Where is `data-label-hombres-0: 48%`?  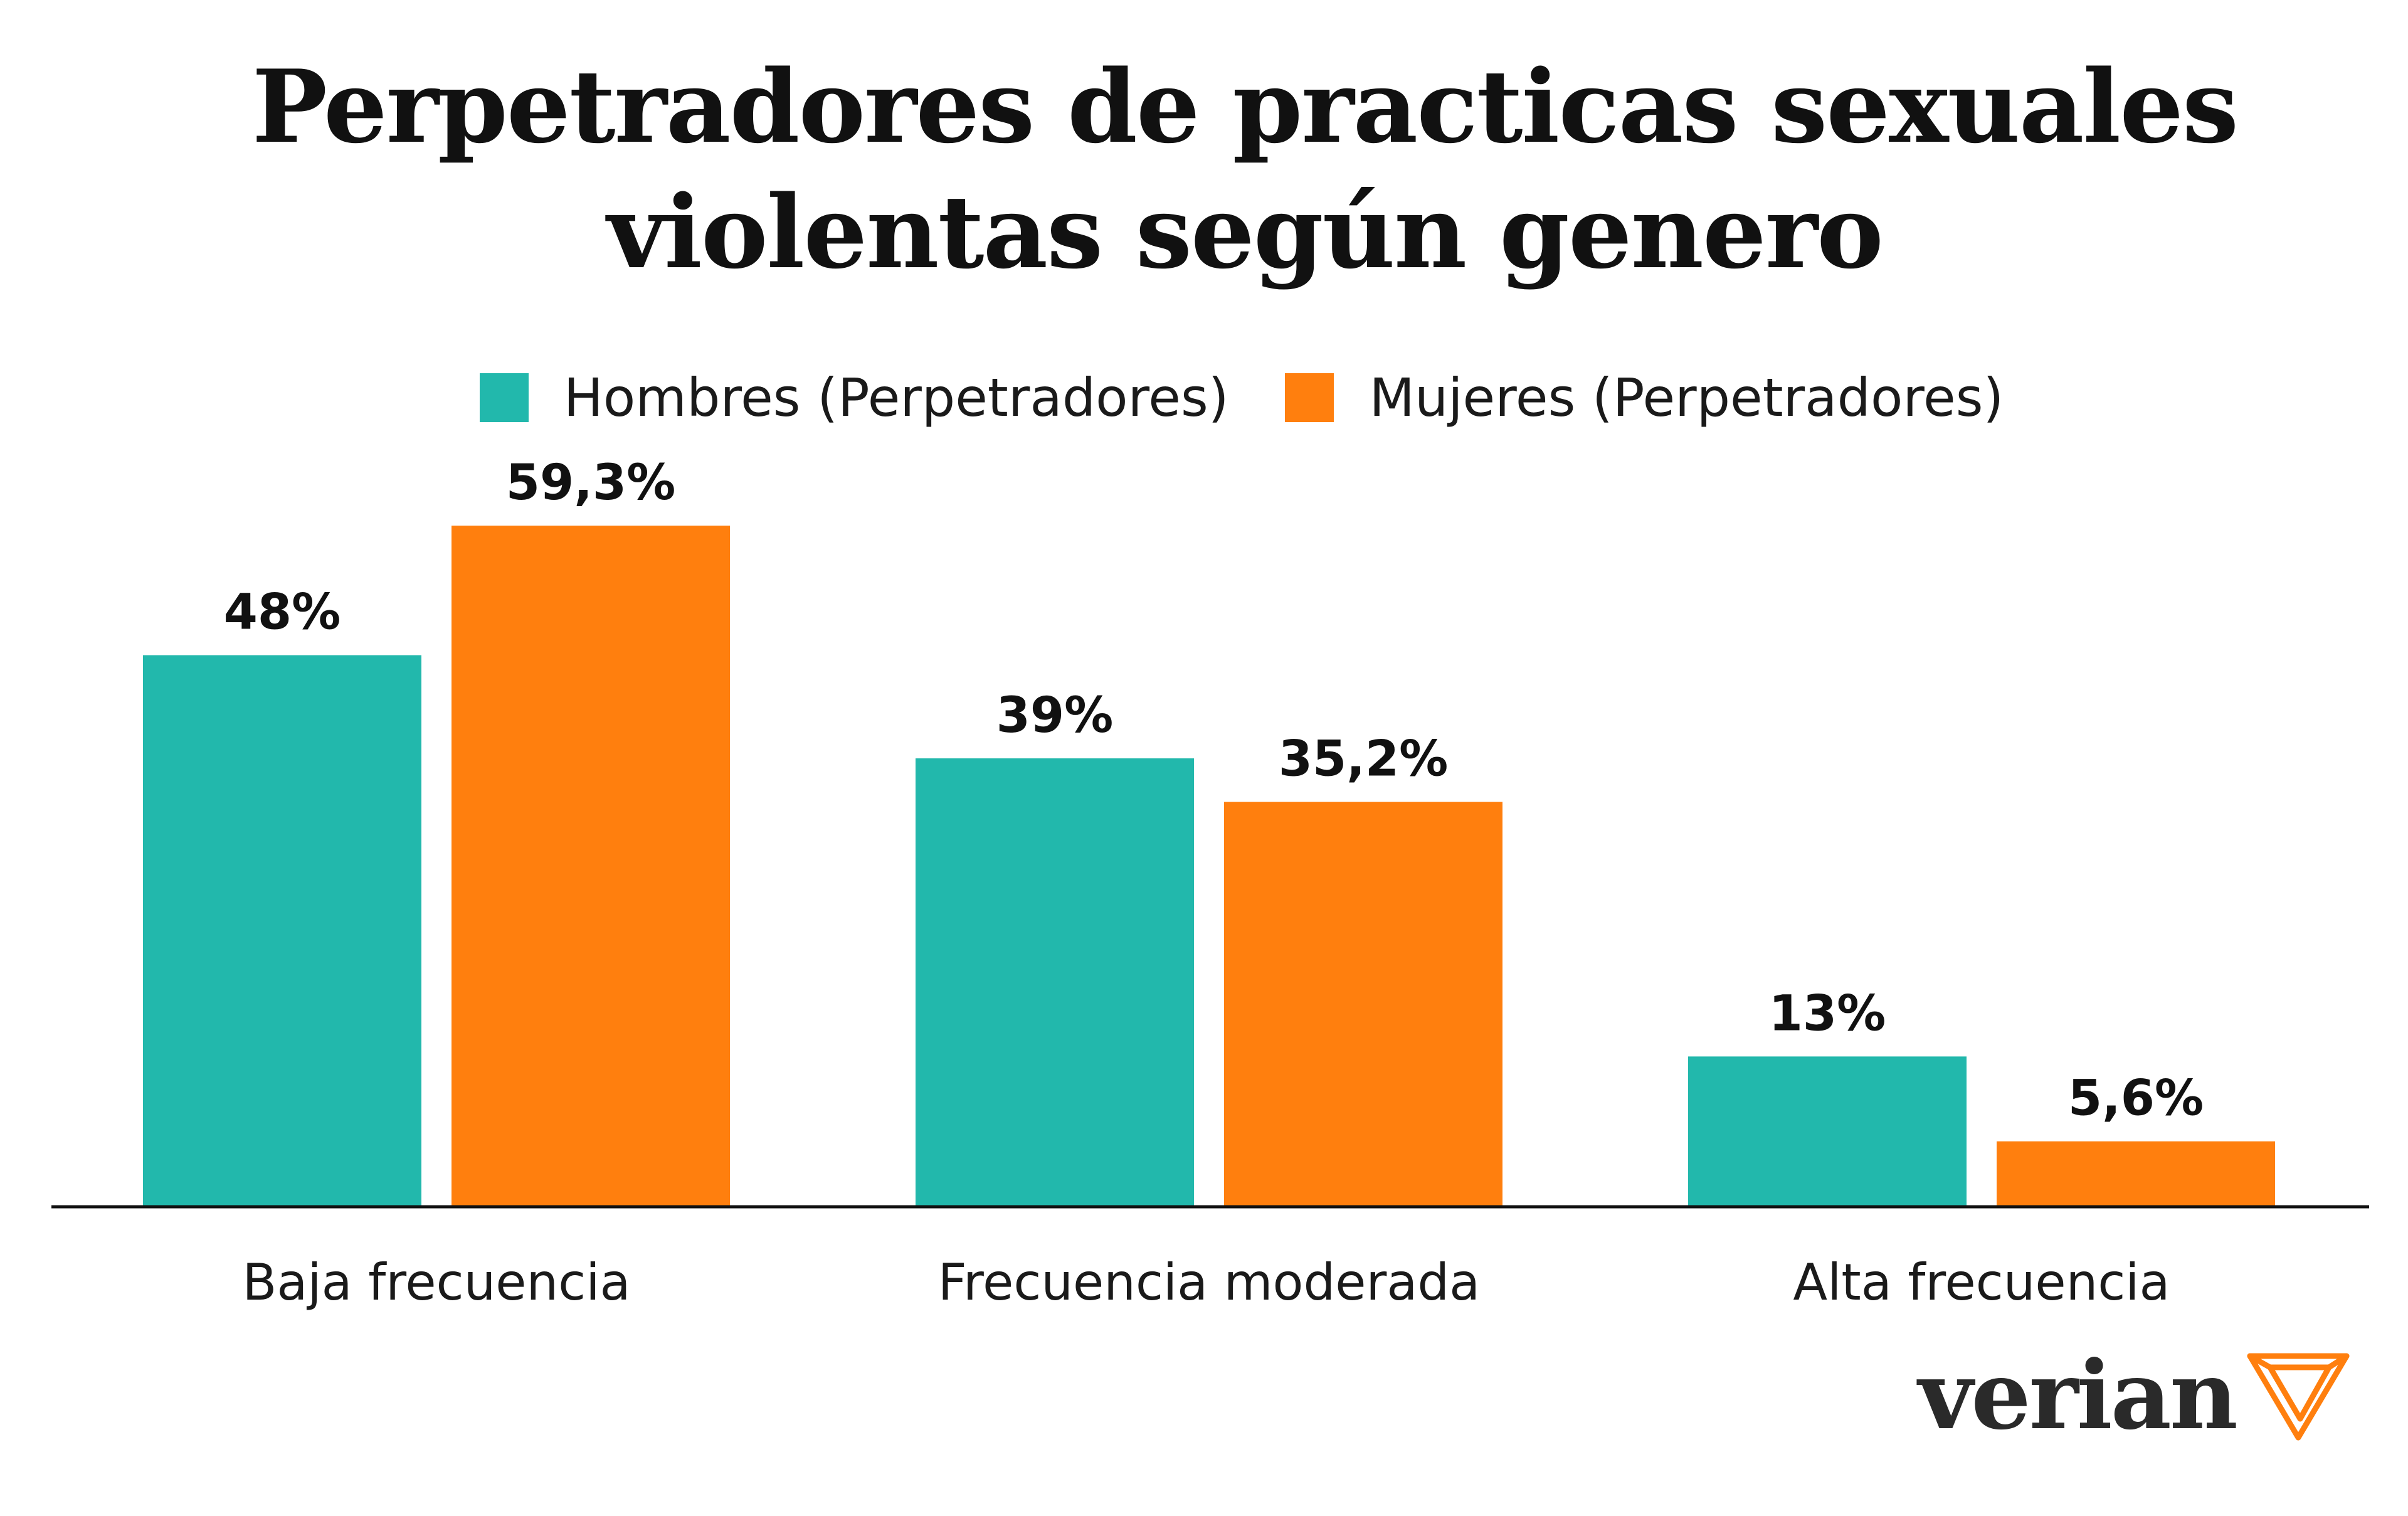
data-label-hombres-0: 48% is located at coordinates (282, 613).